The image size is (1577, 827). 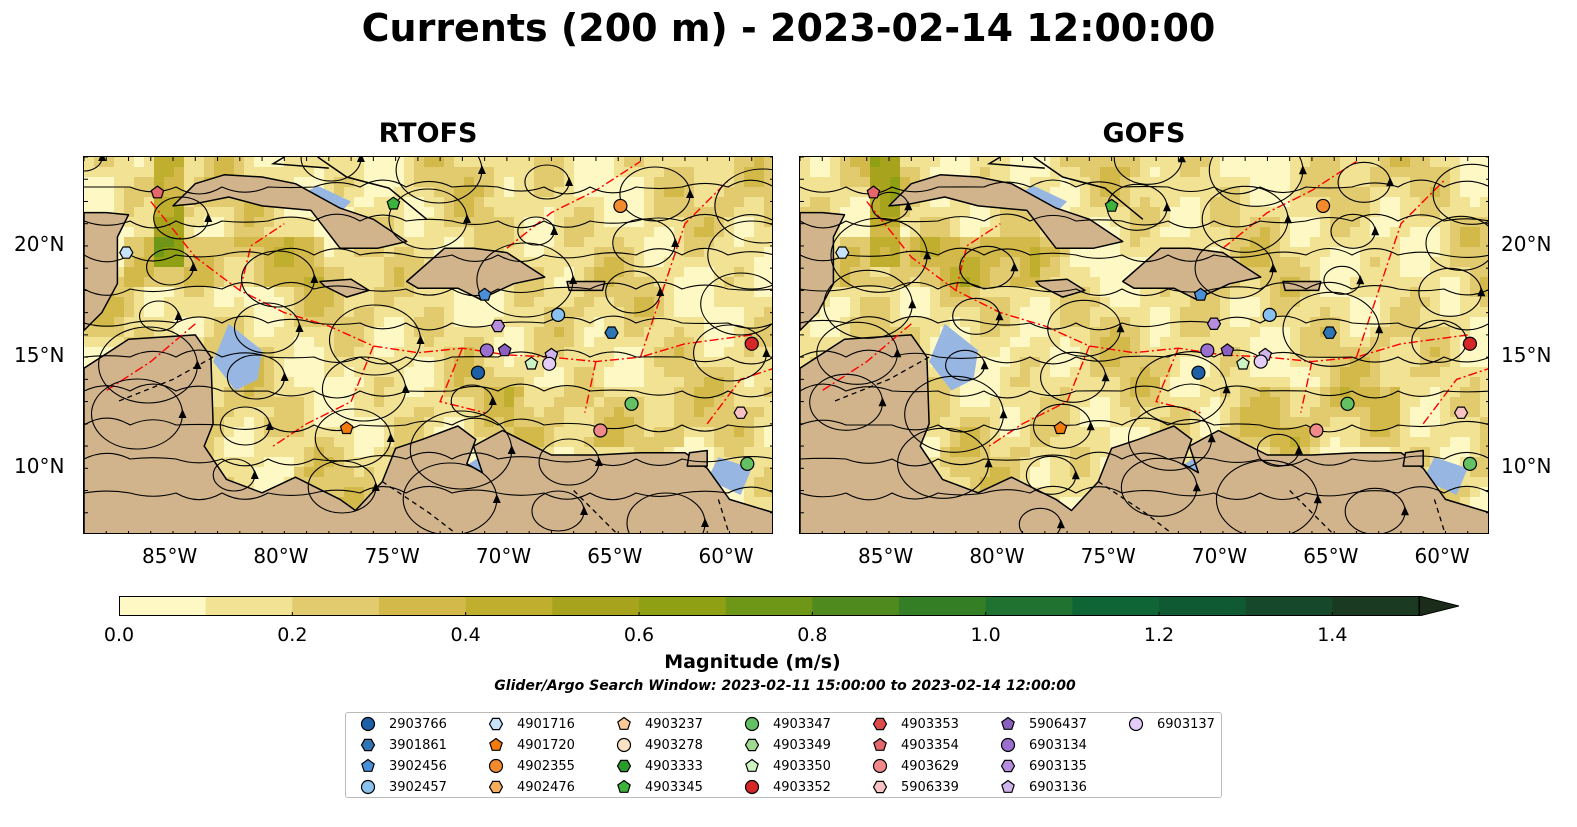 I want to click on legend-item: 5906437, so click(x=1043, y=724).